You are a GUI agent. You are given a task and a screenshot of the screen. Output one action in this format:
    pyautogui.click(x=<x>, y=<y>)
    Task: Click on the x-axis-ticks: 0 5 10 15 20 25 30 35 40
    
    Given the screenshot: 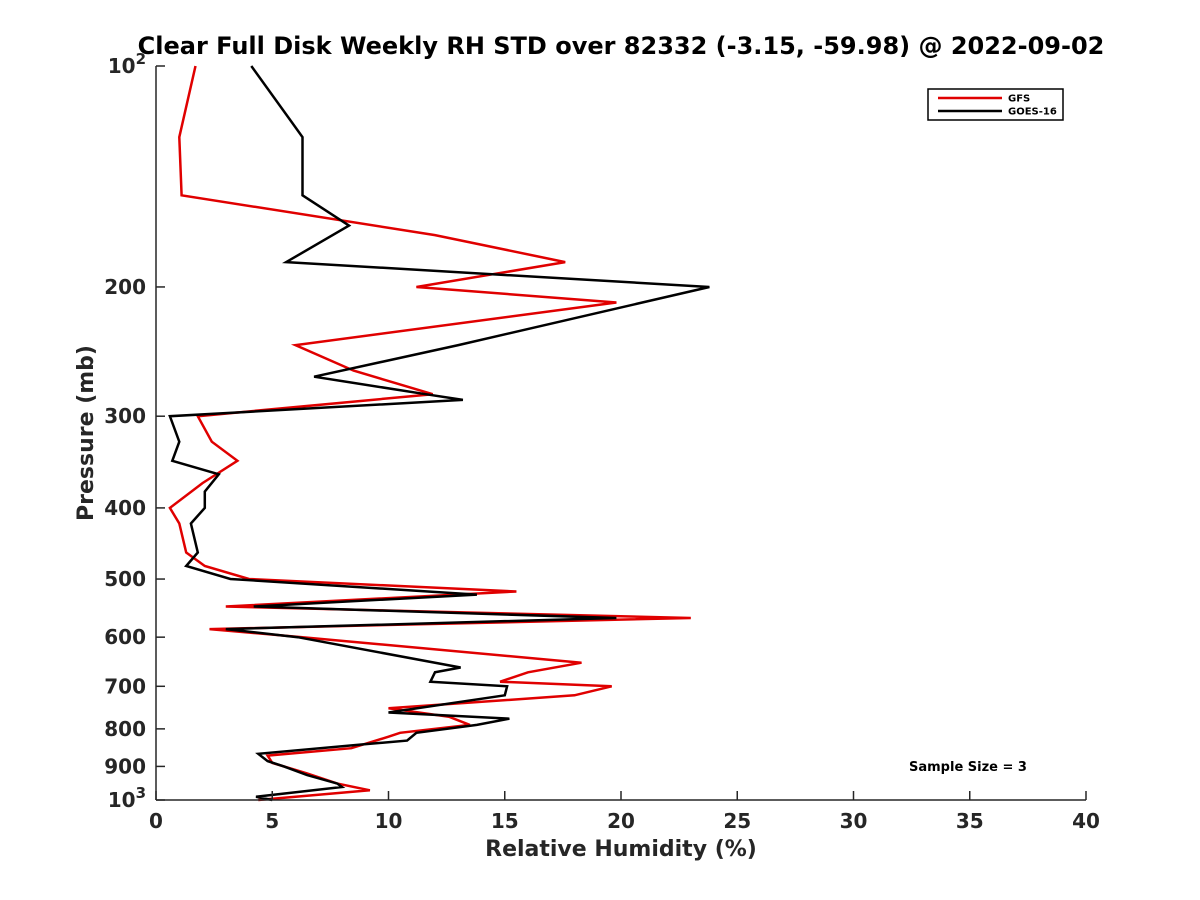 What is the action you would take?
    pyautogui.click(x=624, y=812)
    